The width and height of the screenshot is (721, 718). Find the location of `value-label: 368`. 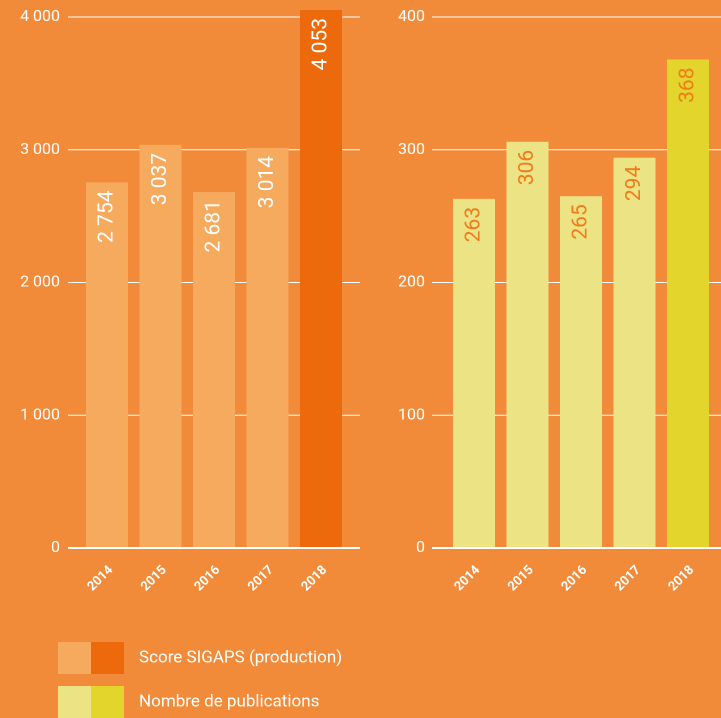

value-label: 368 is located at coordinates (688, 84).